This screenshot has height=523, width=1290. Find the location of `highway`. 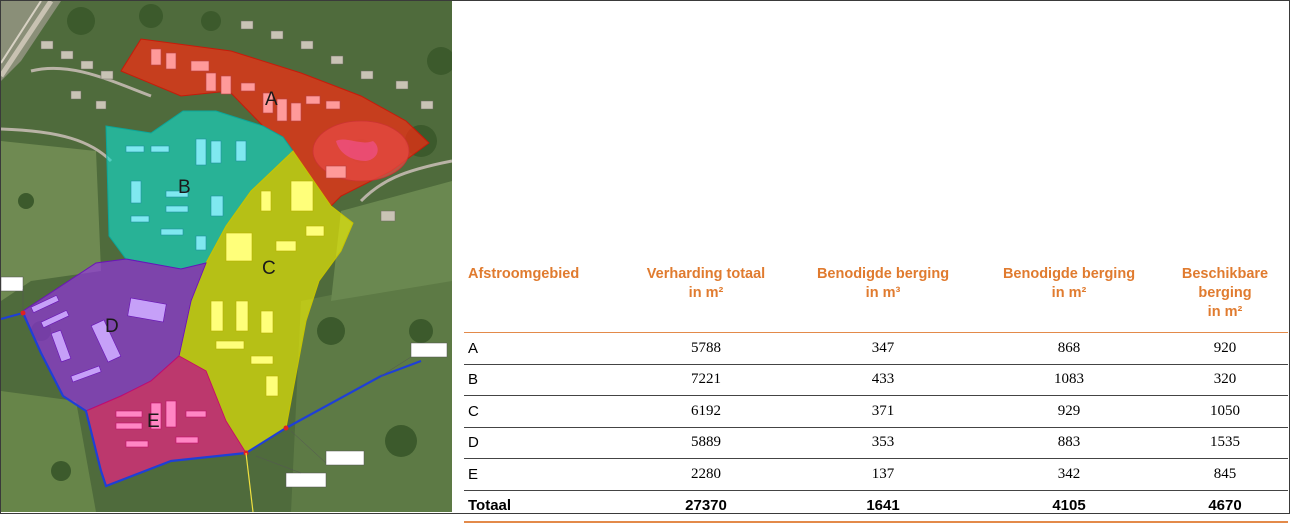

highway is located at coordinates (27, 39).